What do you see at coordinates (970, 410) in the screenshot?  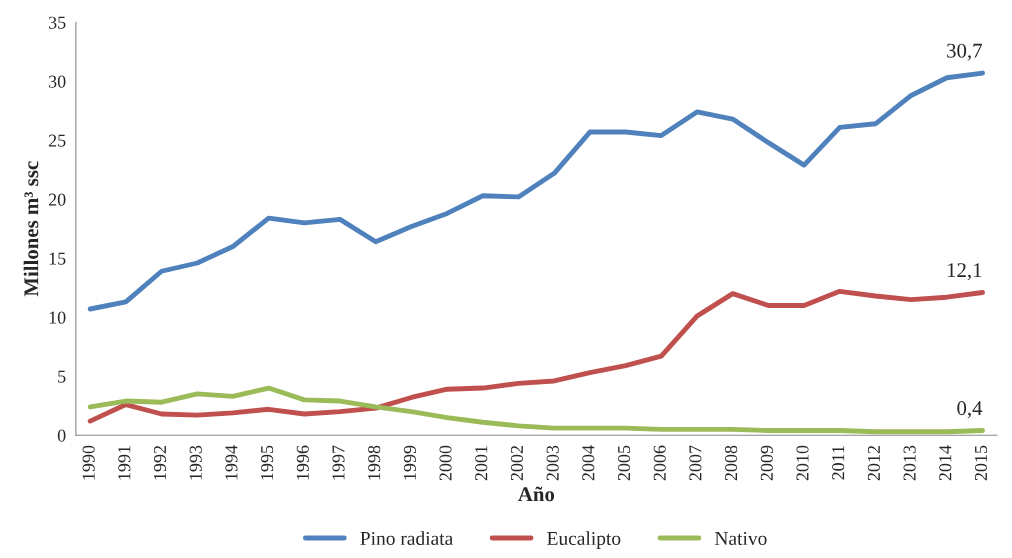 I see `data-label: 0,4` at bounding box center [970, 410].